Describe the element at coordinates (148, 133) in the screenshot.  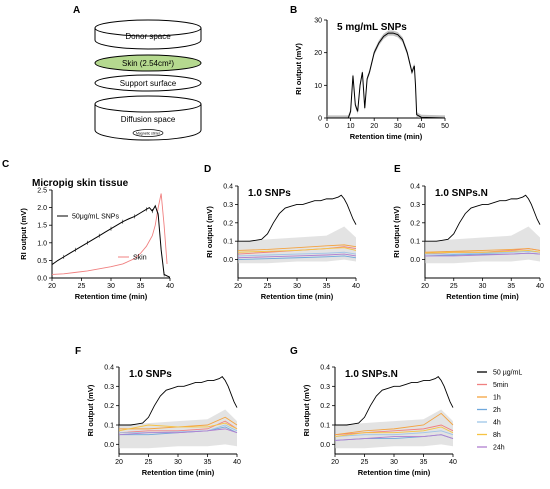
I see `stirrer-bar` at that location.